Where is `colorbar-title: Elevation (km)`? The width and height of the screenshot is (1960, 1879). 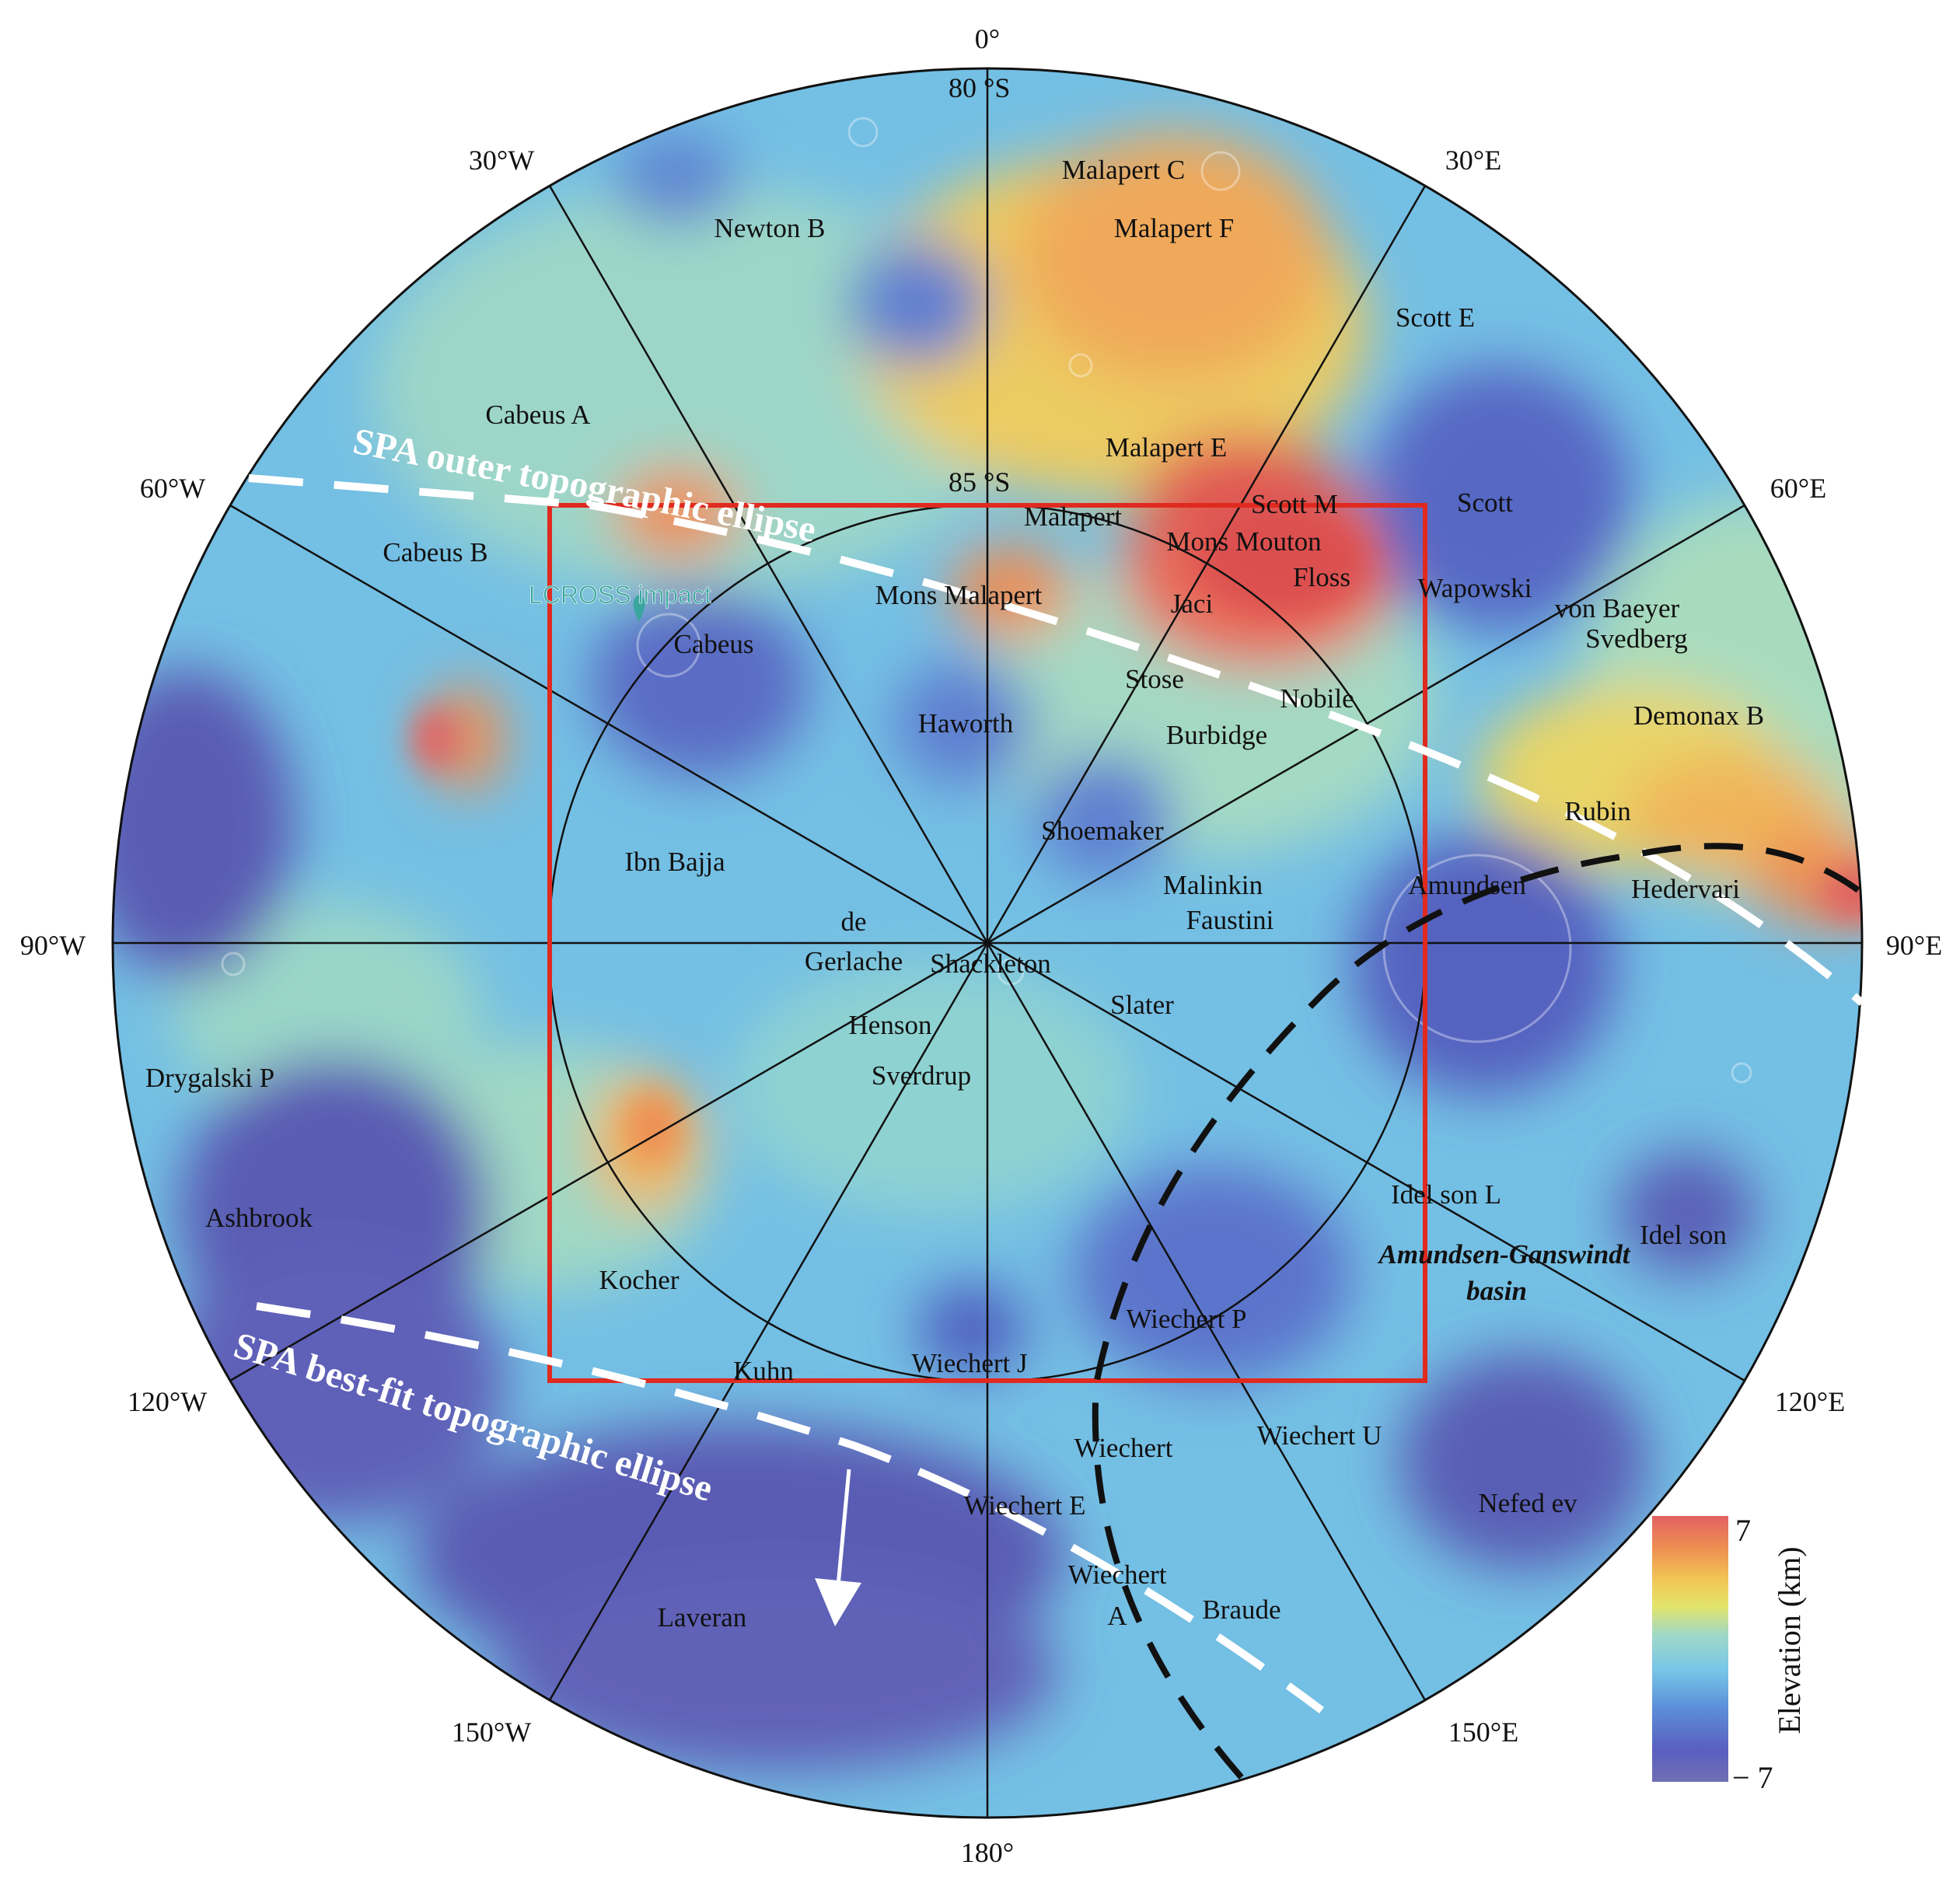 colorbar-title: Elevation (km) is located at coordinates (1789, 1640).